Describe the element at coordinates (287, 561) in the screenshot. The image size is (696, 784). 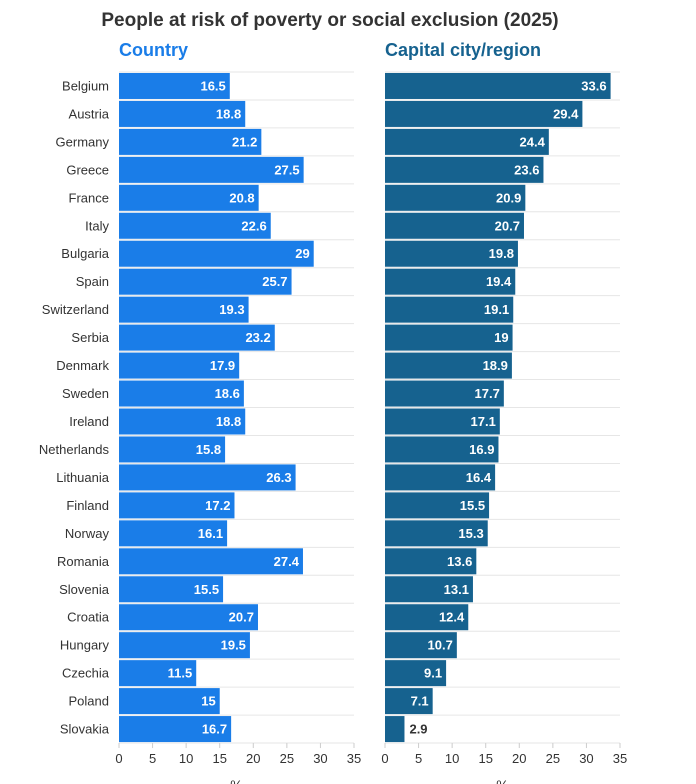
I see `data-label: 27.4` at that location.